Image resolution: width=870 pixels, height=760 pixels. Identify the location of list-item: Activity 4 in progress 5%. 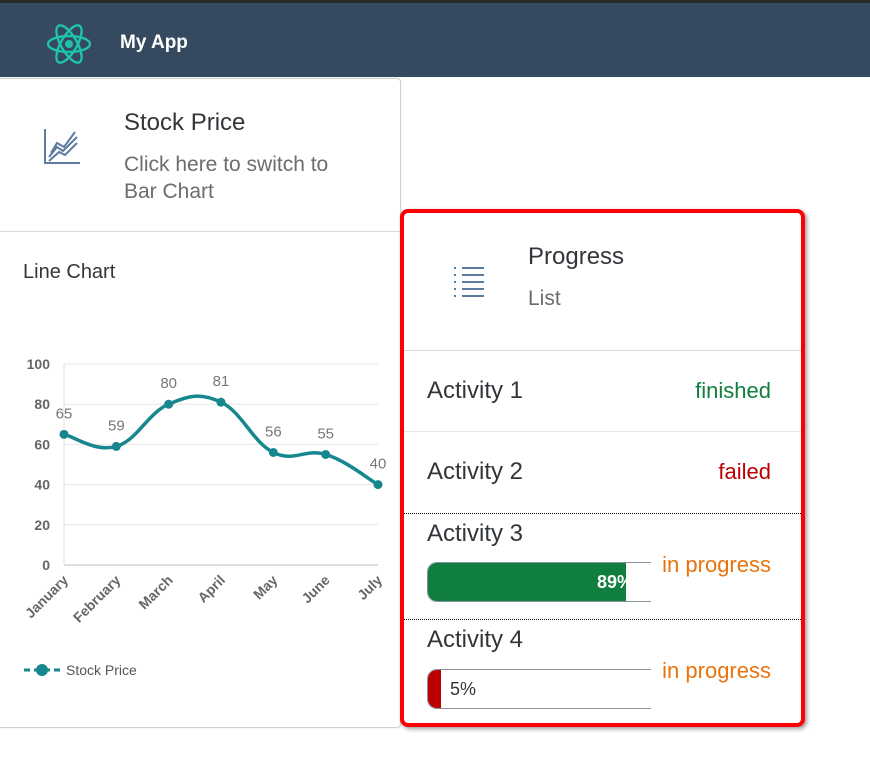
(602, 670).